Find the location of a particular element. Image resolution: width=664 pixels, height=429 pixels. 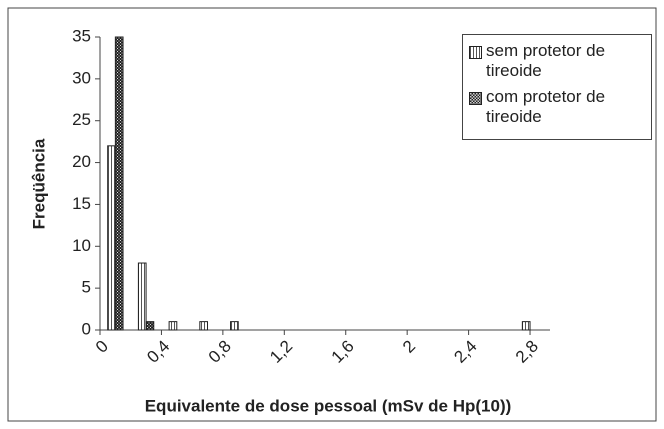

x-tick-label: 0,4 is located at coordinates (158, 352).